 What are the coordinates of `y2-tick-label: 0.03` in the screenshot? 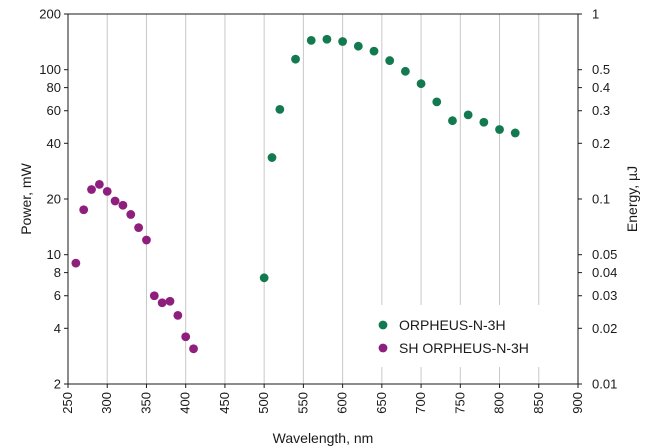 It's located at (604, 295).